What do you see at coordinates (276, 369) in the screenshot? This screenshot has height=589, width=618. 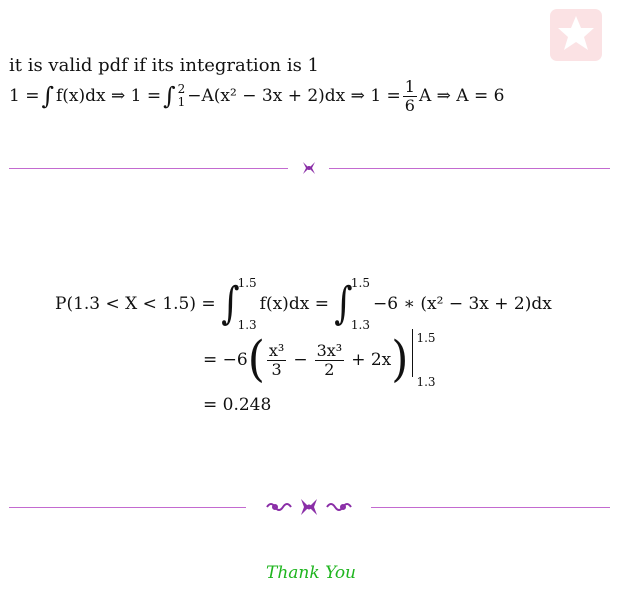 I see `t1-den: 3` at bounding box center [276, 369].